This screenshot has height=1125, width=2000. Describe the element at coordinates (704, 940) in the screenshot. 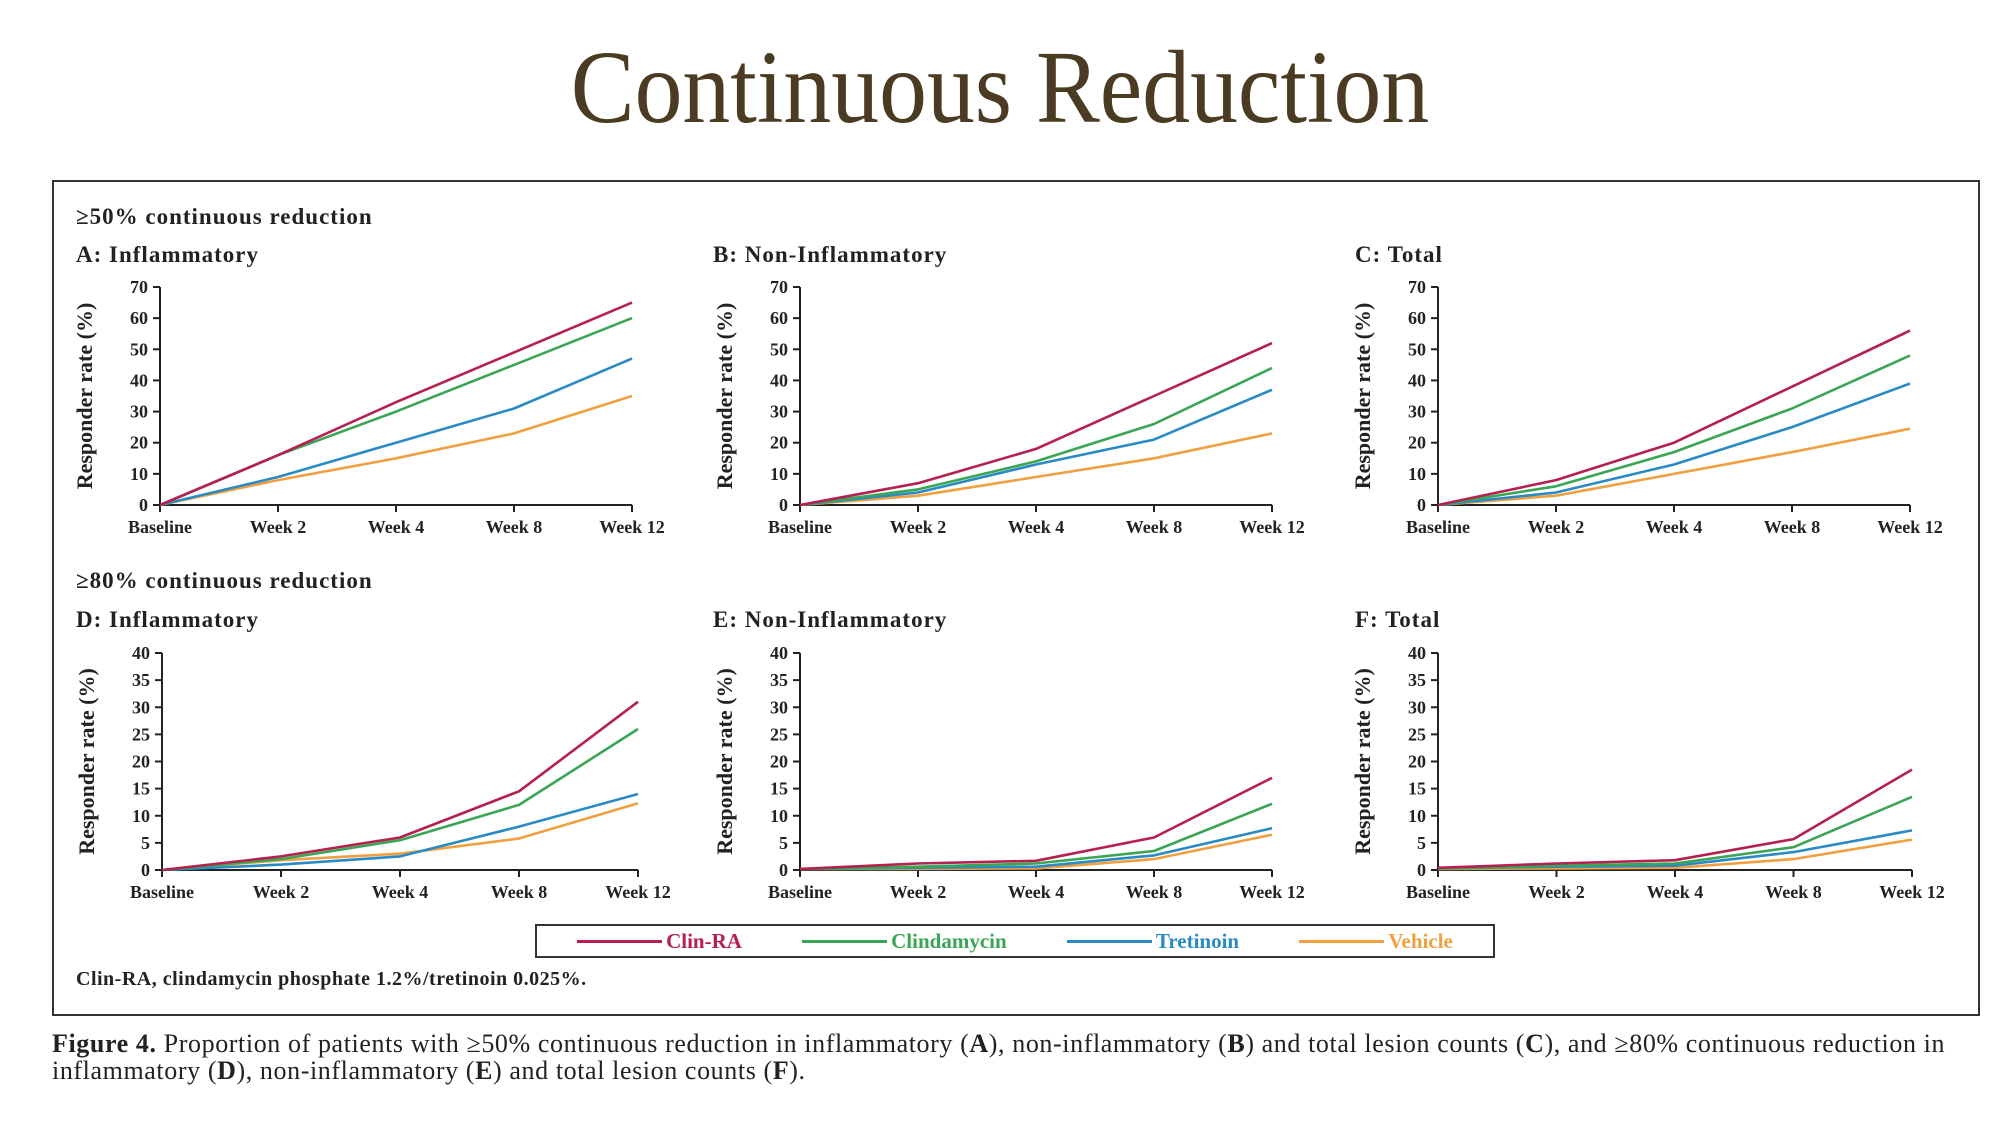

I see `legend-label: Clin-RA` at that location.